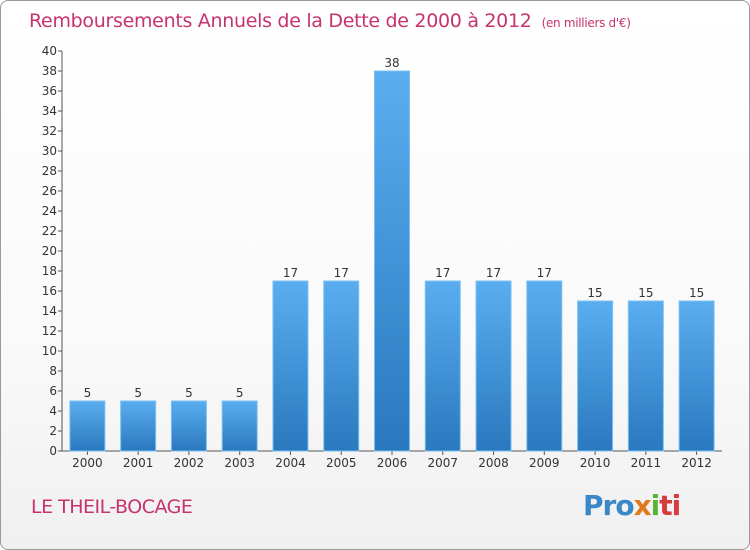 The image size is (750, 550). What do you see at coordinates (49, 51) in the screenshot?
I see `y-tick-label: 40` at bounding box center [49, 51].